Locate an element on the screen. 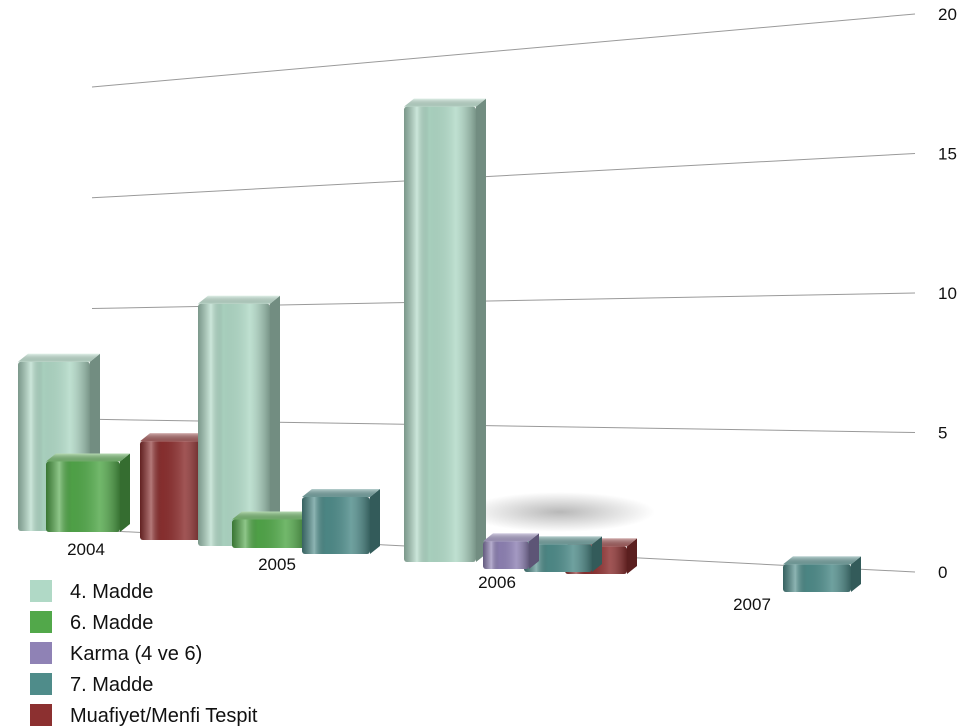 This screenshot has width=968, height=727. bar-shadows is located at coordinates (560, 512).